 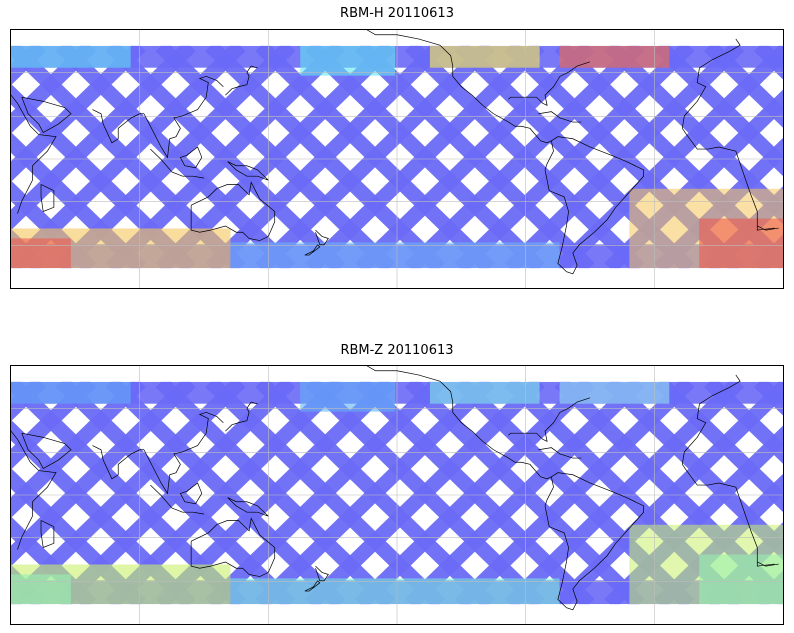 I want to click on panel-title-rbm-h: RBM-H 20110613, so click(x=397, y=13).